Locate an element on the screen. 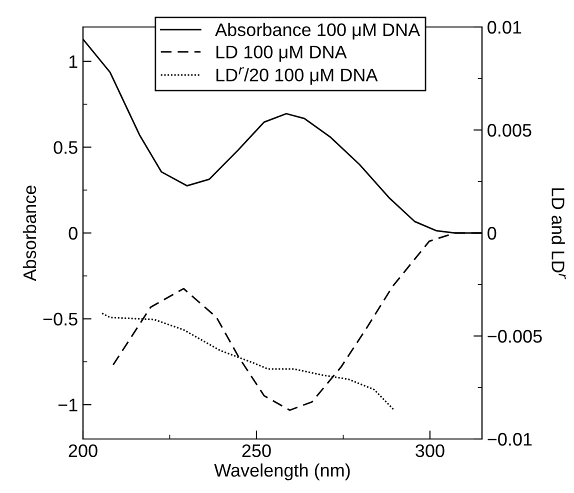 The image size is (574, 493). y-tick-label: 0 is located at coordinates (73, 233).